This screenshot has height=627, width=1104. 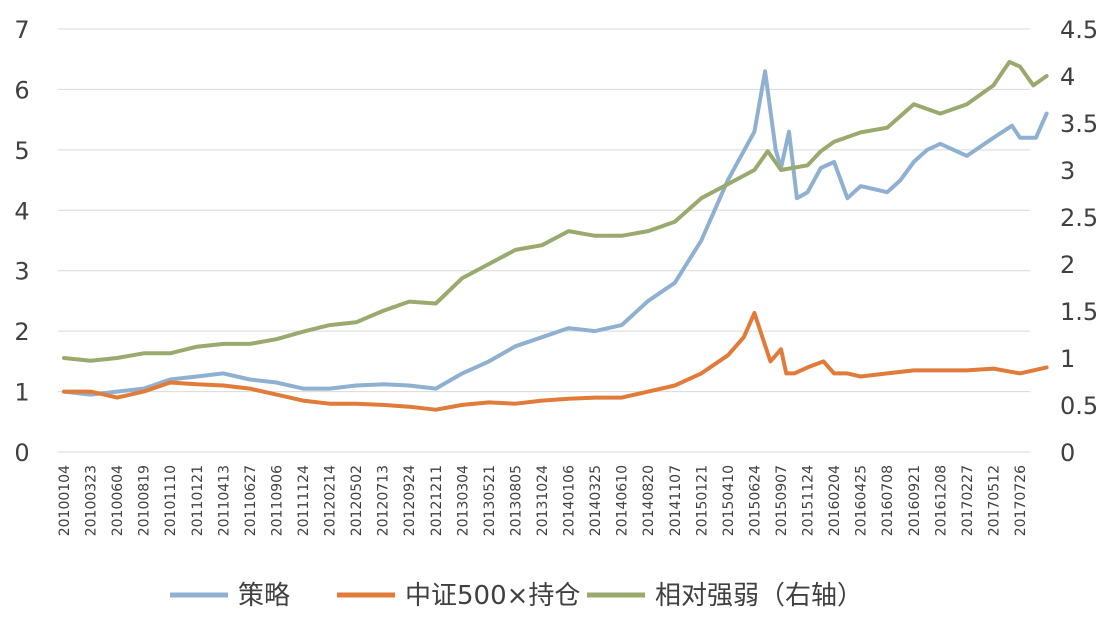 I want to click on y-axis-left: 0 1 2 3 4 5 6 7, so click(x=21, y=241).